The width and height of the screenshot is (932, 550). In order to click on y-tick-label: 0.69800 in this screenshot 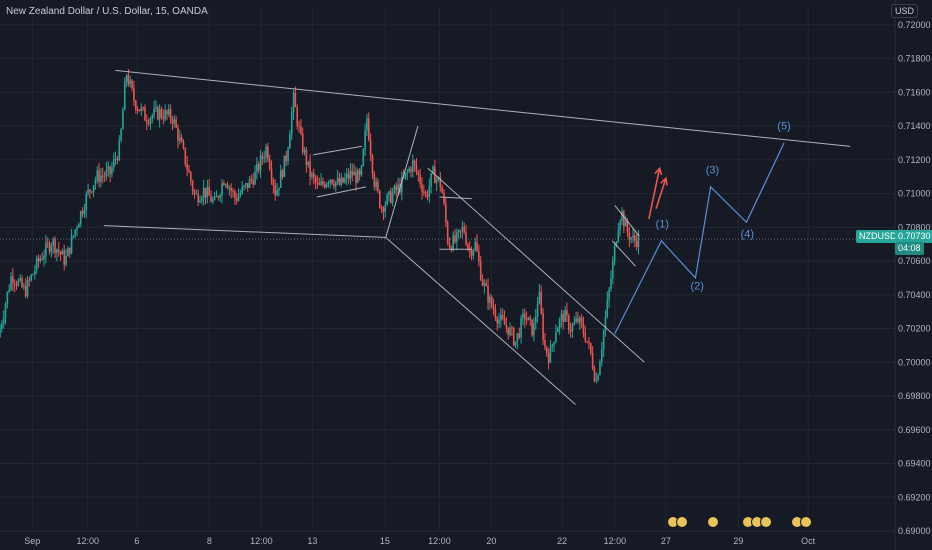, I will do `click(914, 396)`.